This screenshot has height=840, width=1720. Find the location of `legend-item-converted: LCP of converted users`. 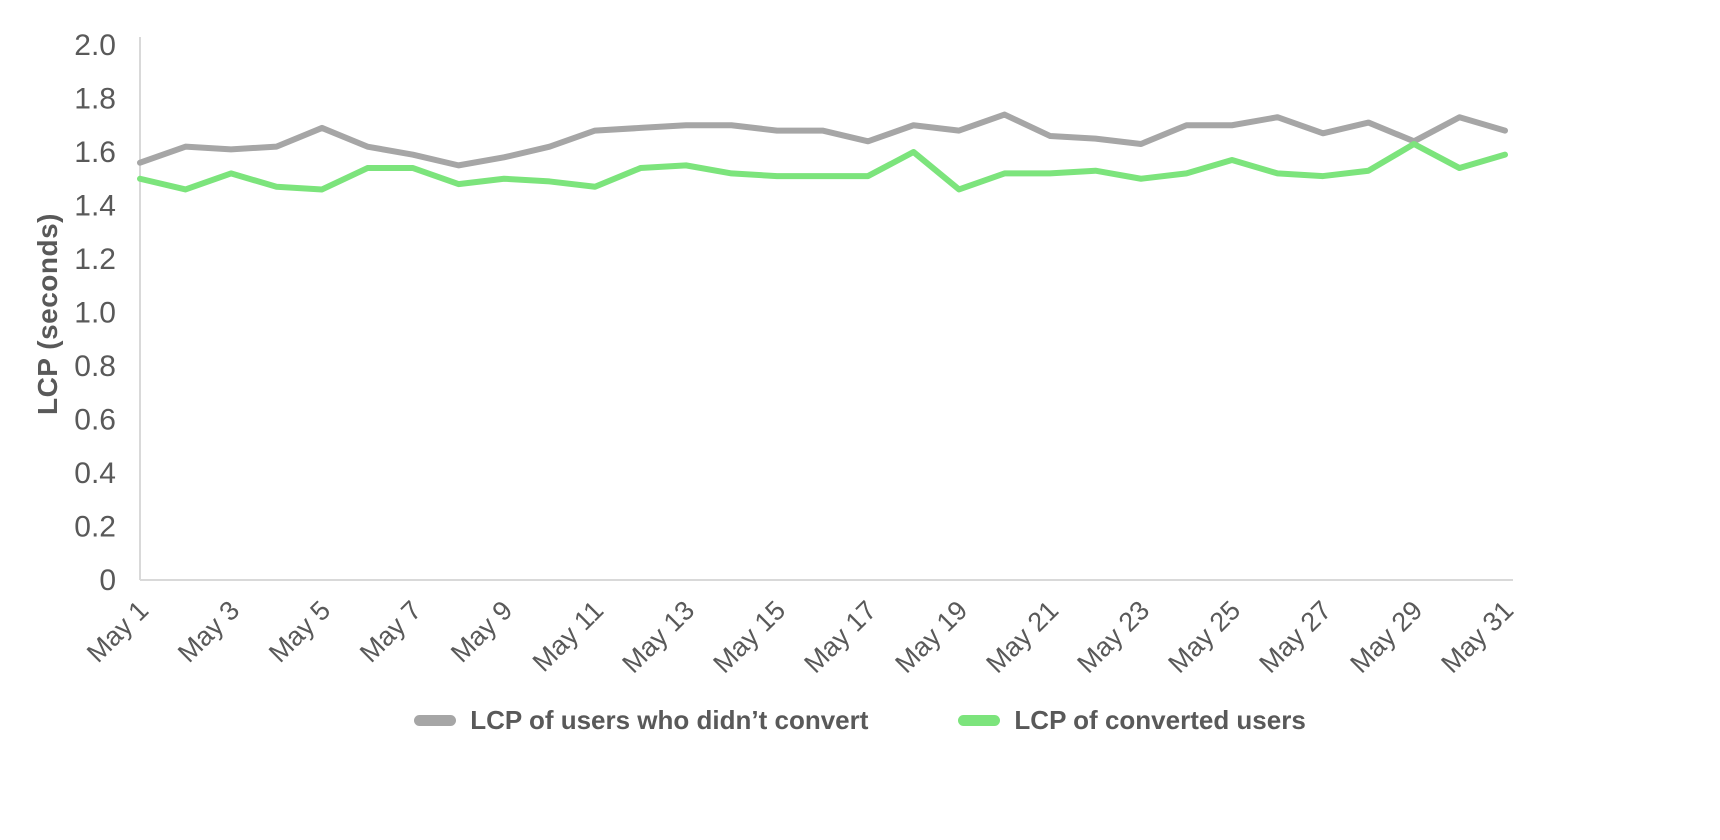

legend-item-converted: LCP of converted users is located at coordinates (1132, 720).